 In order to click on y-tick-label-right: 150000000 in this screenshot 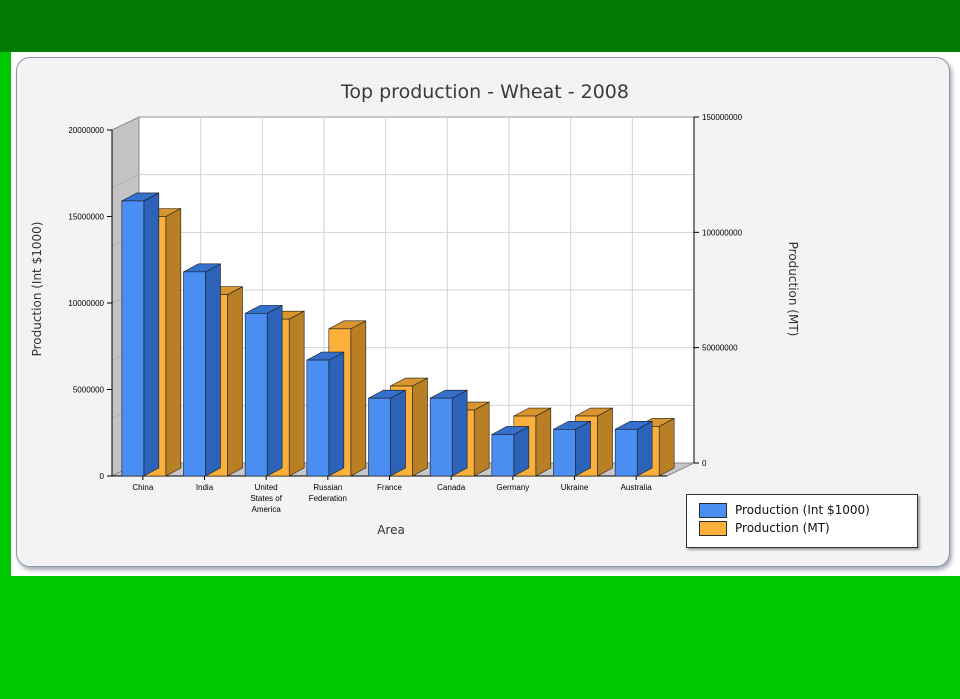, I will do `click(722, 117)`.